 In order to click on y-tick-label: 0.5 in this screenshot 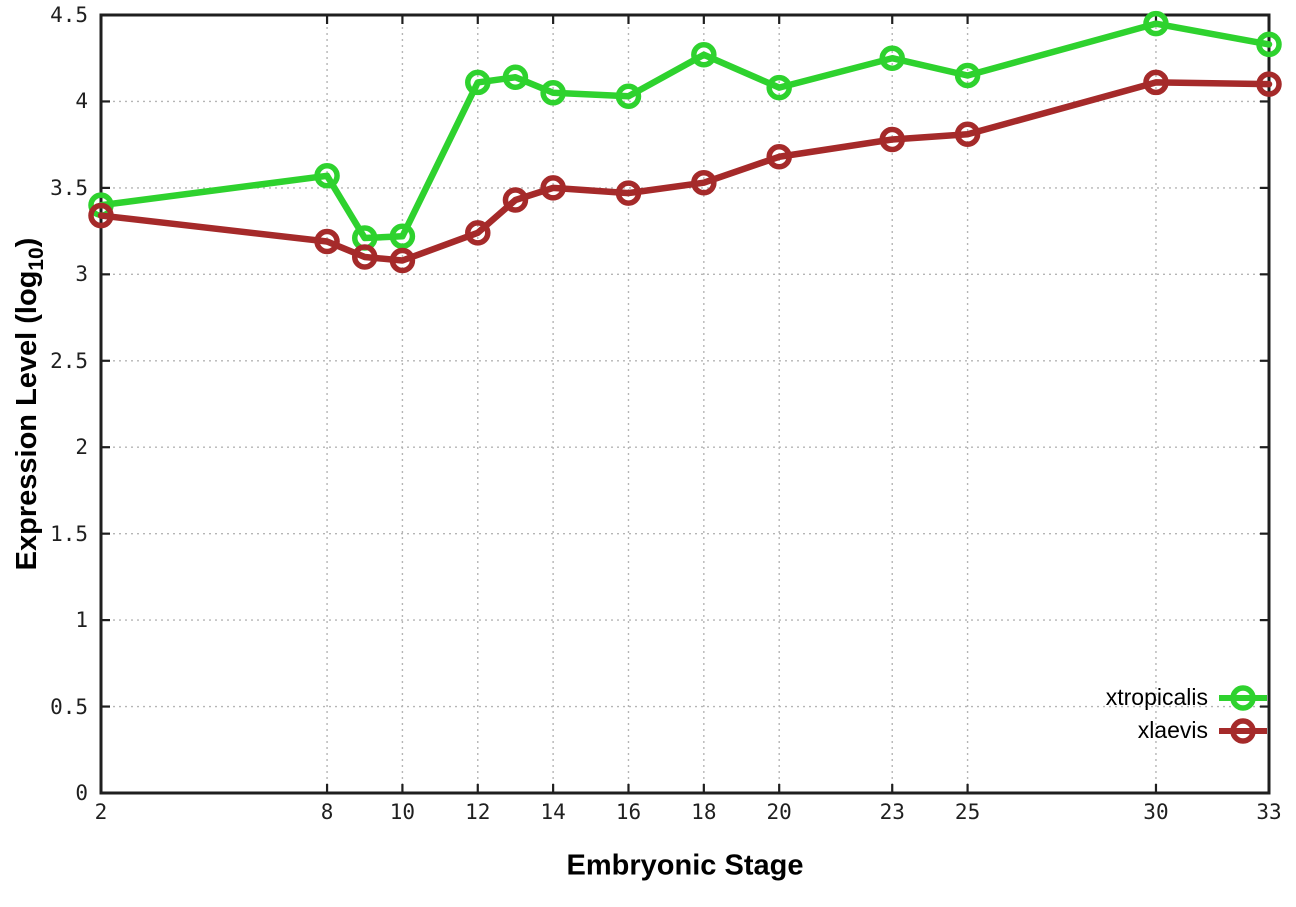, I will do `click(69, 706)`.